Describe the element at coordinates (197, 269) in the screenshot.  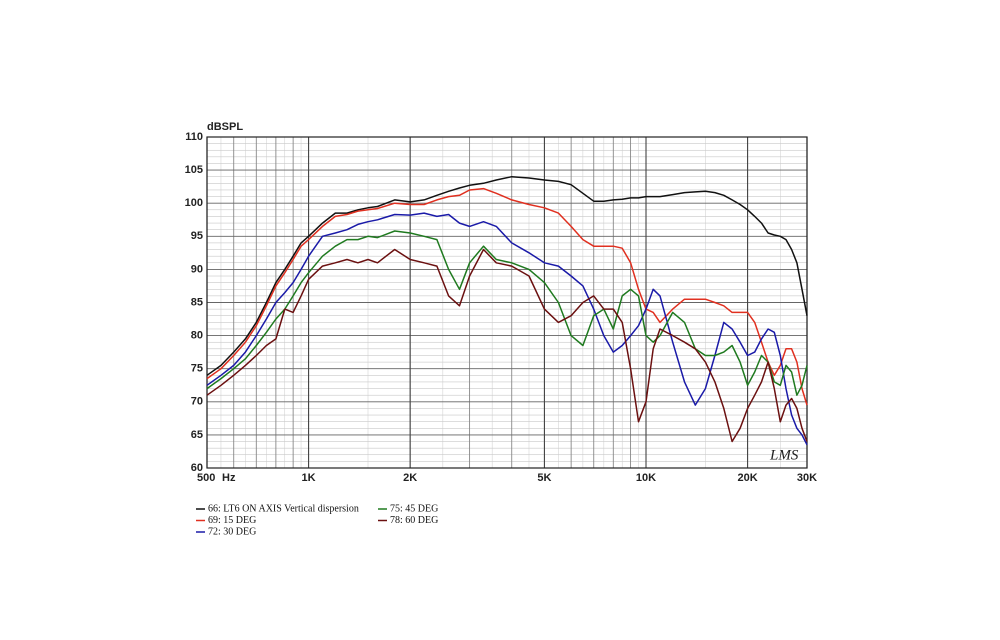
I see `y-tick-label: 90` at that location.